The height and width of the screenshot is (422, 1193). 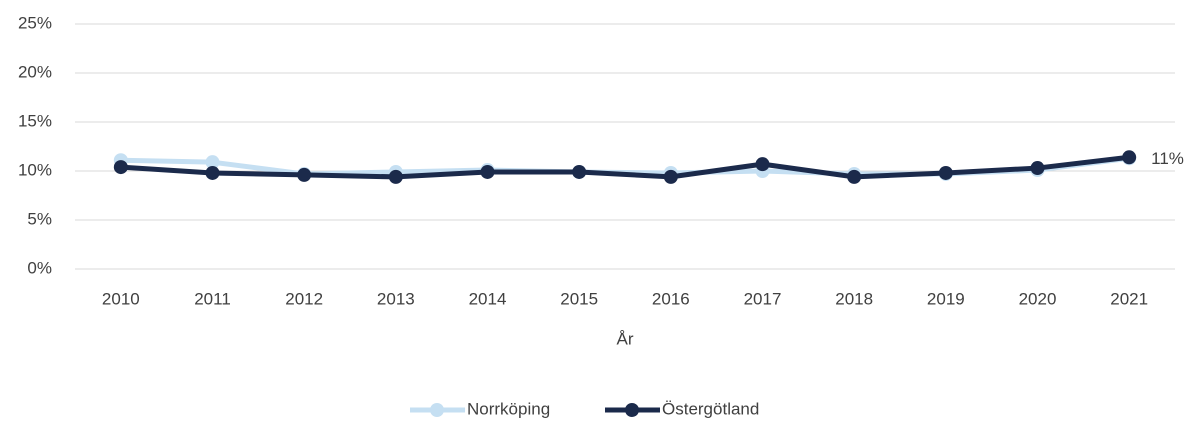 What do you see at coordinates (710, 408) in the screenshot?
I see `legend-label: Östergötland` at bounding box center [710, 408].